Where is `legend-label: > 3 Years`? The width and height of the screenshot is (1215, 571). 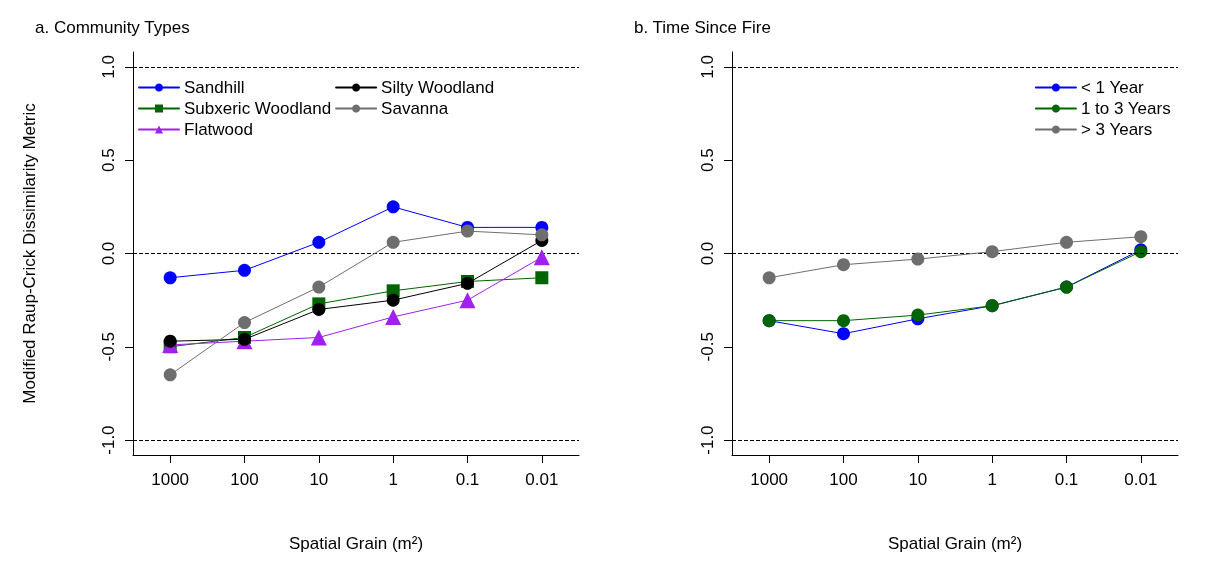
legend-label: > 3 Years is located at coordinates (1116, 129).